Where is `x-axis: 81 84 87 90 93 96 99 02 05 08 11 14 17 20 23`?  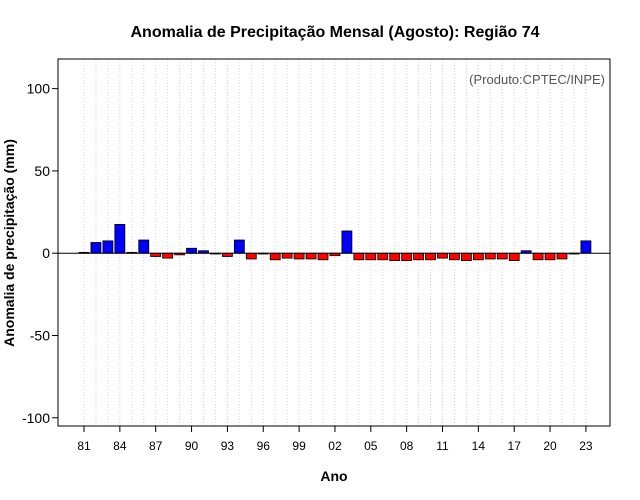 x-axis: 81 84 87 90 93 96 99 02 05 08 11 14 17 20 23 is located at coordinates (335, 439).